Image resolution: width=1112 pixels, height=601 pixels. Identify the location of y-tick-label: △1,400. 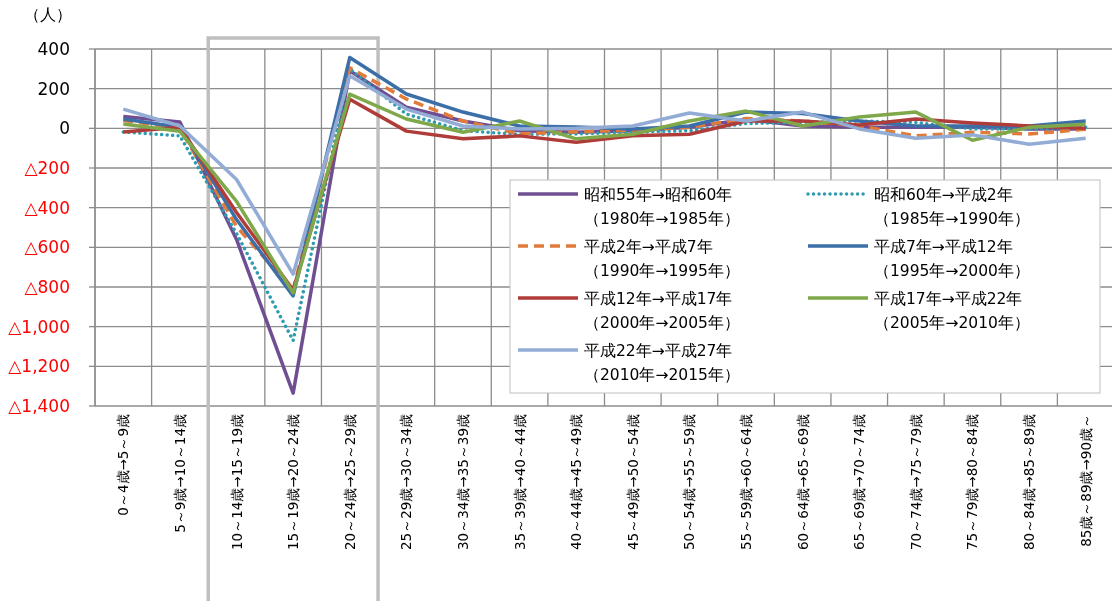
(39, 406).